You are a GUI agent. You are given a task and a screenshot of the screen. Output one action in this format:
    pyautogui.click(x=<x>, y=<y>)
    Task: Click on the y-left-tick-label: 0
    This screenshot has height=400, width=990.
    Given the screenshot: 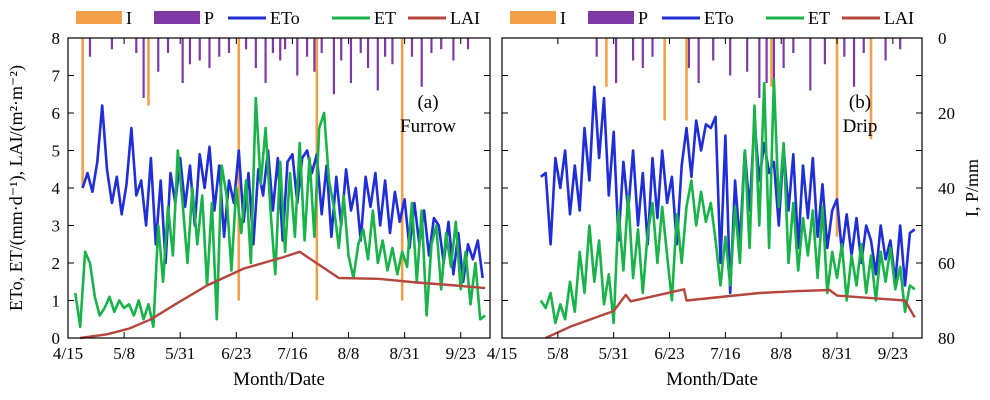 What is the action you would take?
    pyautogui.click(x=56, y=338)
    